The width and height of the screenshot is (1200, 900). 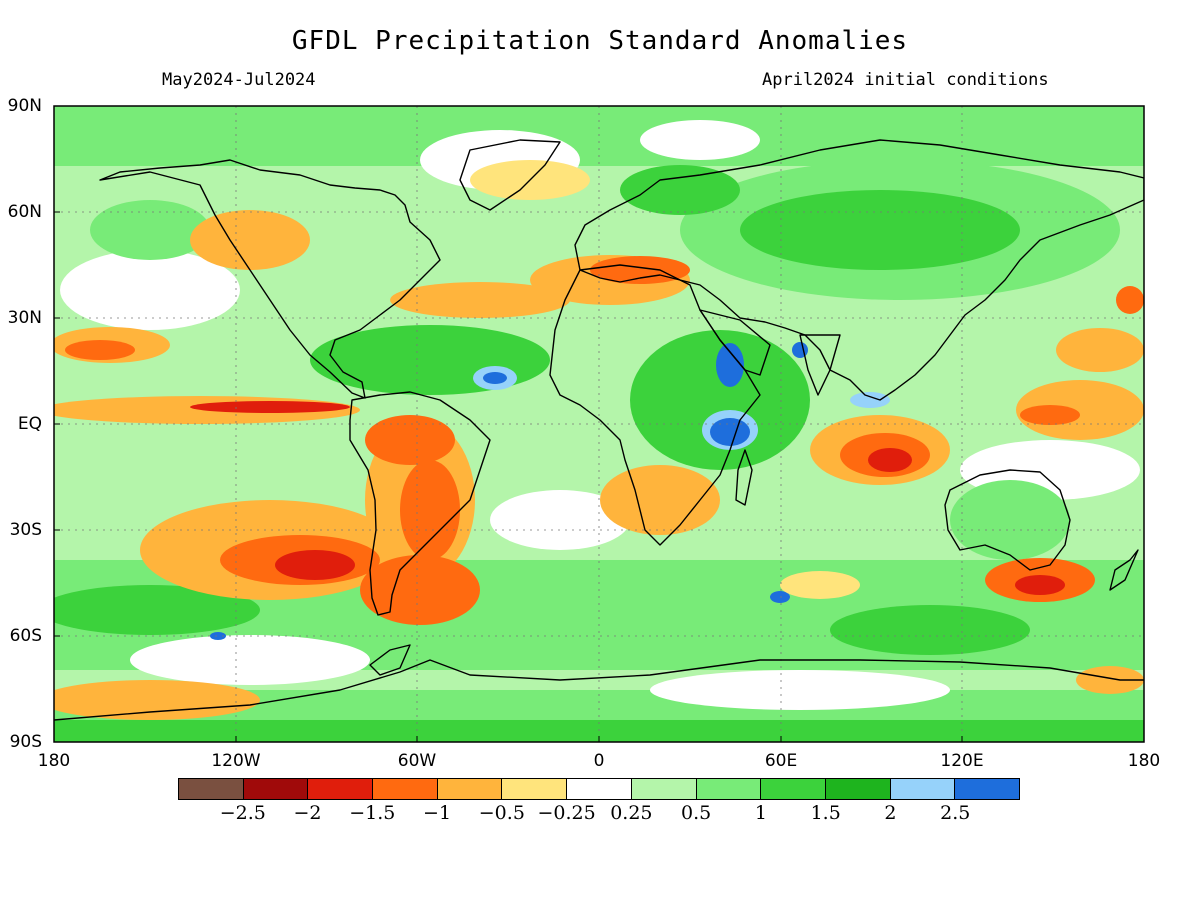 What do you see at coordinates (242, 813) in the screenshot?
I see `legend-tick-label: −2.5` at bounding box center [242, 813].